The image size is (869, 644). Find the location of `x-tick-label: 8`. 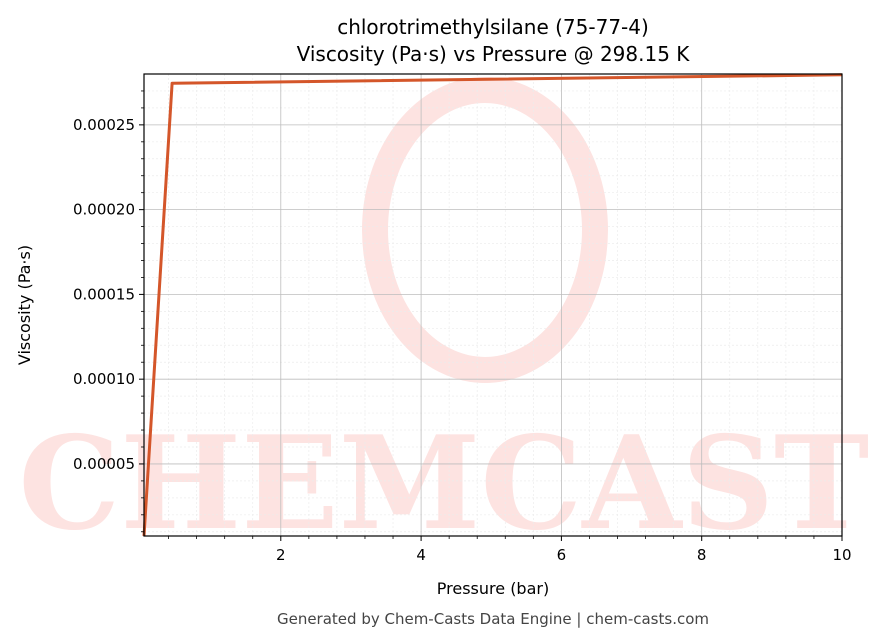

x-tick-label: 8 is located at coordinates (702, 555).